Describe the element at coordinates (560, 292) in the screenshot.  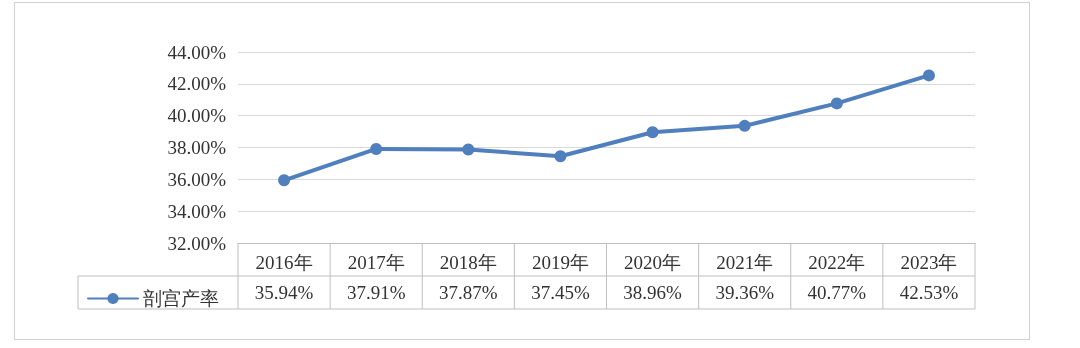
I see `data-label: 37.45%` at that location.